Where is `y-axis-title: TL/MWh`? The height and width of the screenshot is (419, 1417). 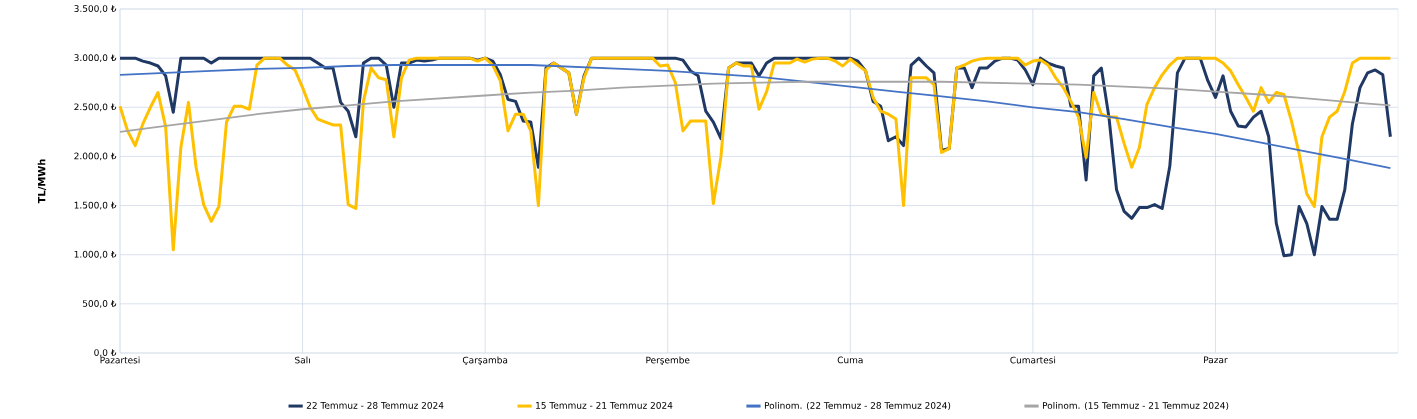 y-axis-title: TL/MWh is located at coordinates (42, 181).